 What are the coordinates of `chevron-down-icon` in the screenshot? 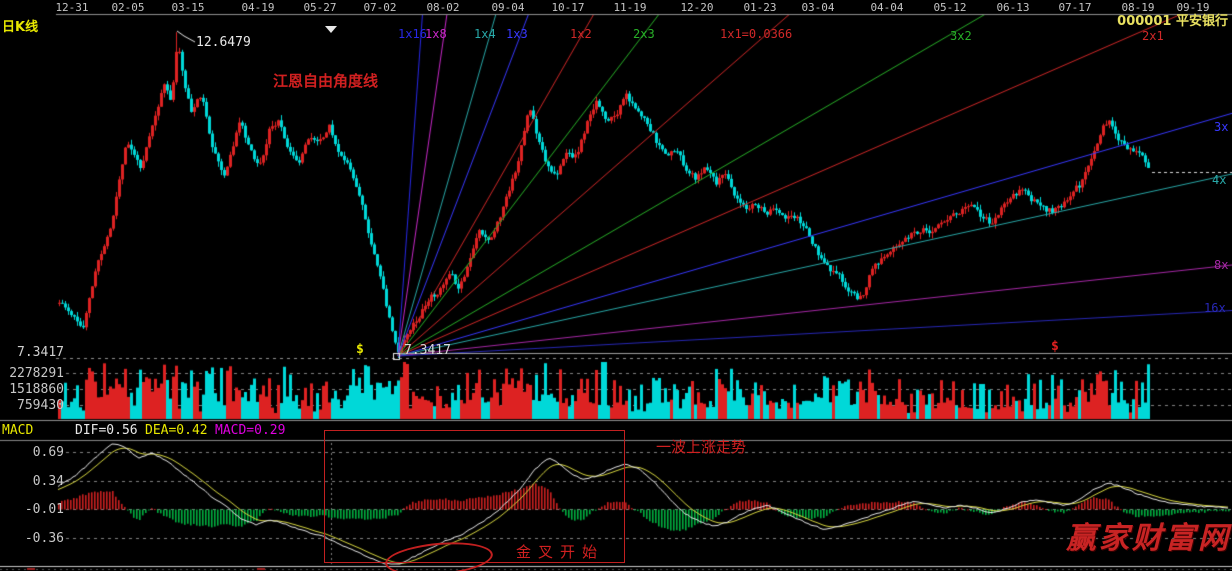 It's located at (331, 29).